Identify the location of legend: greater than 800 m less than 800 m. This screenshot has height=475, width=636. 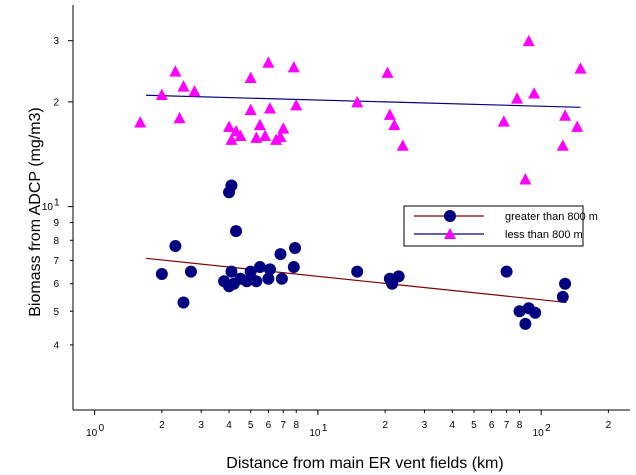
(500, 226).